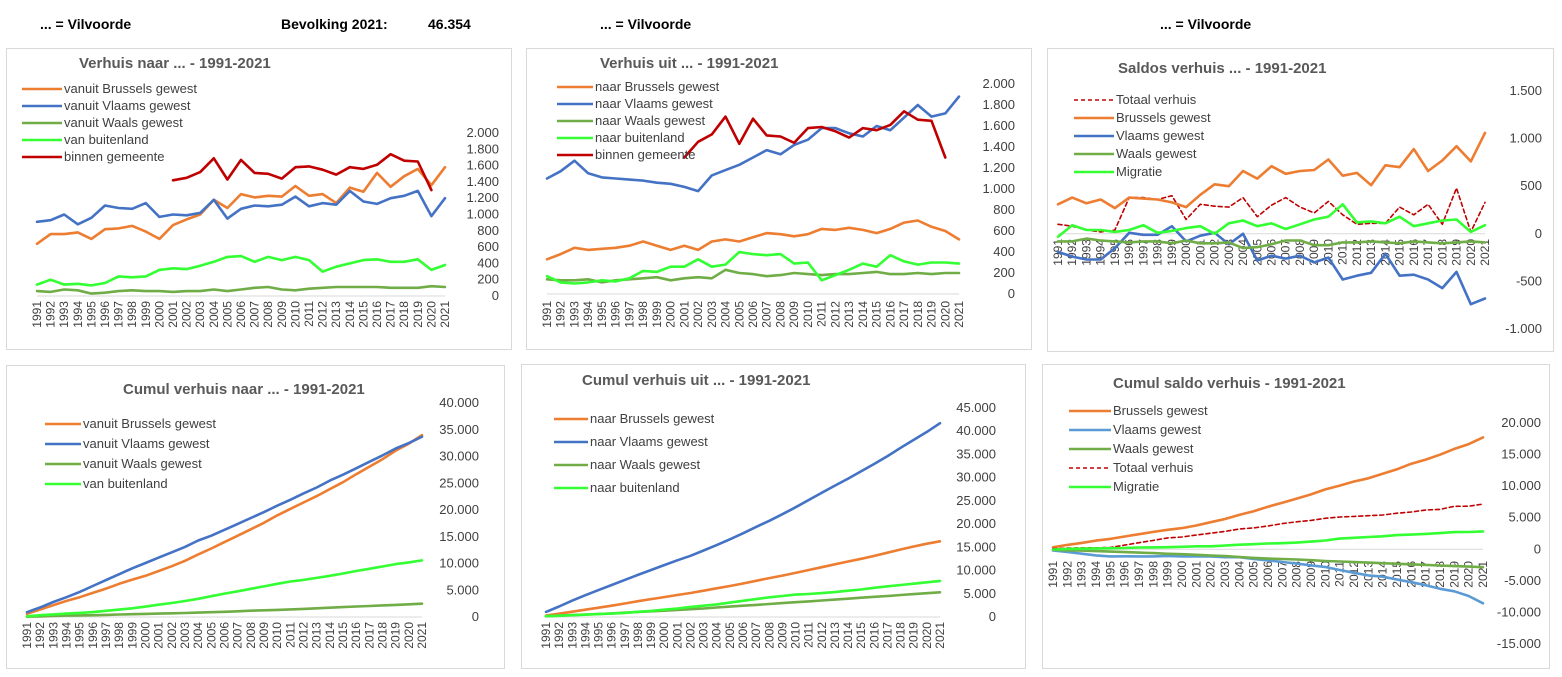  What do you see at coordinates (1004, 209) in the screenshot?
I see `y-tick-label: 800` at bounding box center [1004, 209].